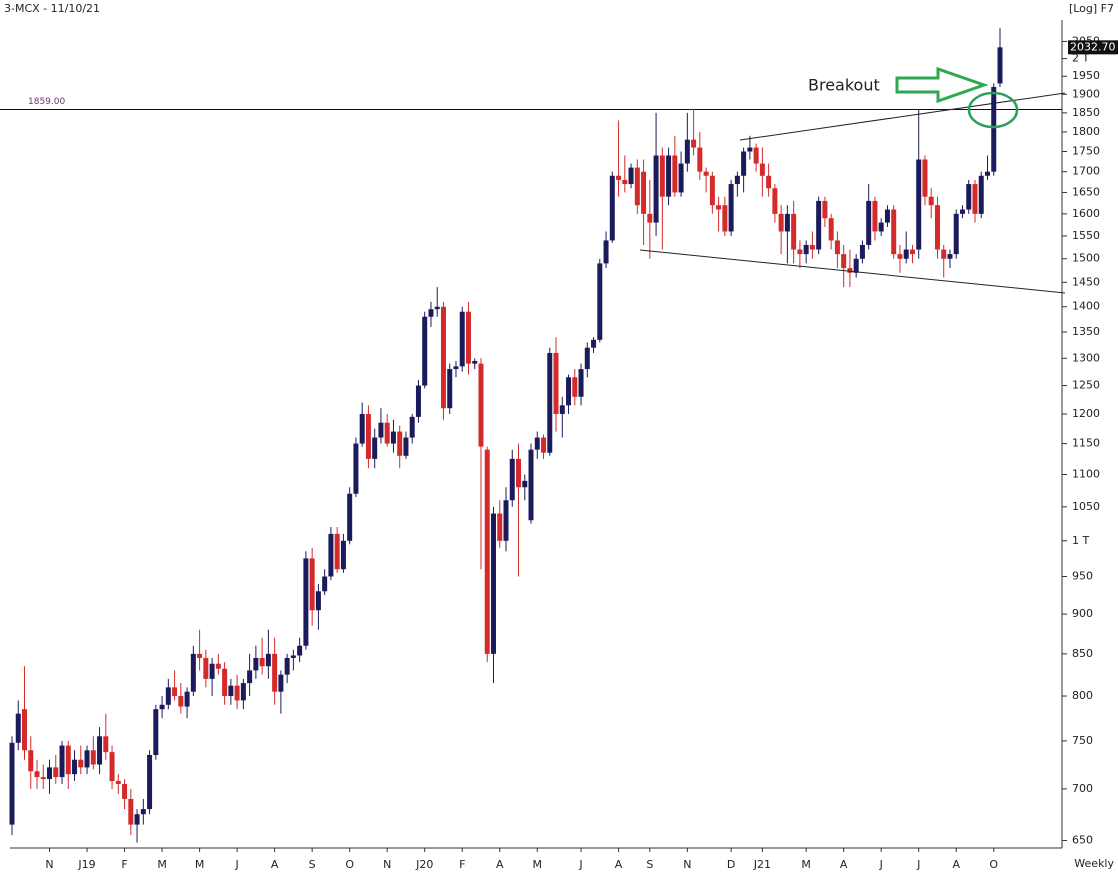 The image size is (1118, 874). I want to click on breakout-circle, so click(993, 110).